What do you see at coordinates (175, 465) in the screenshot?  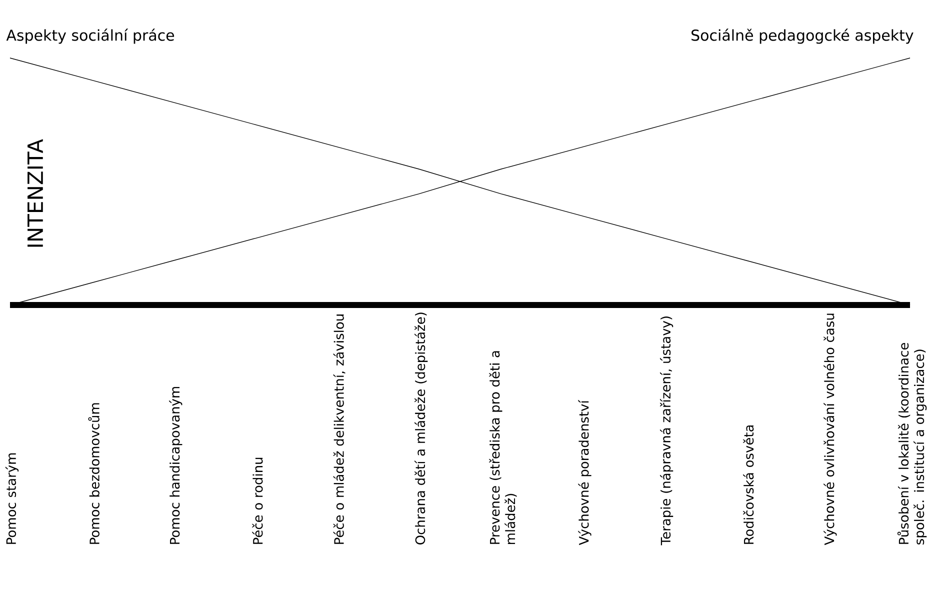 I see `x-tick-label: Pomoc handicapovaným` at bounding box center [175, 465].